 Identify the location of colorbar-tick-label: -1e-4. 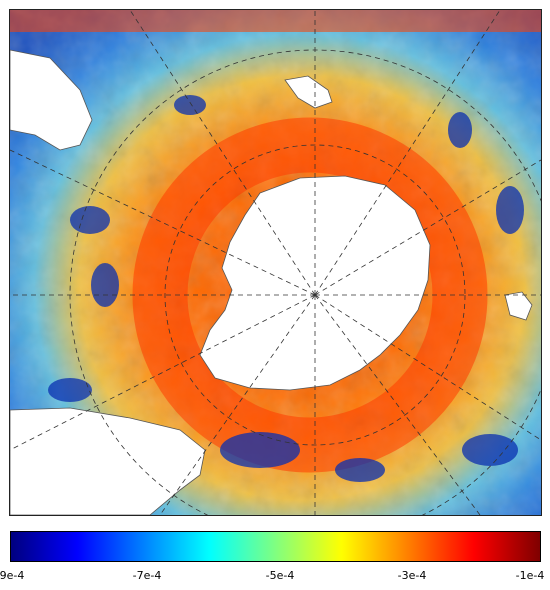
(530, 575).